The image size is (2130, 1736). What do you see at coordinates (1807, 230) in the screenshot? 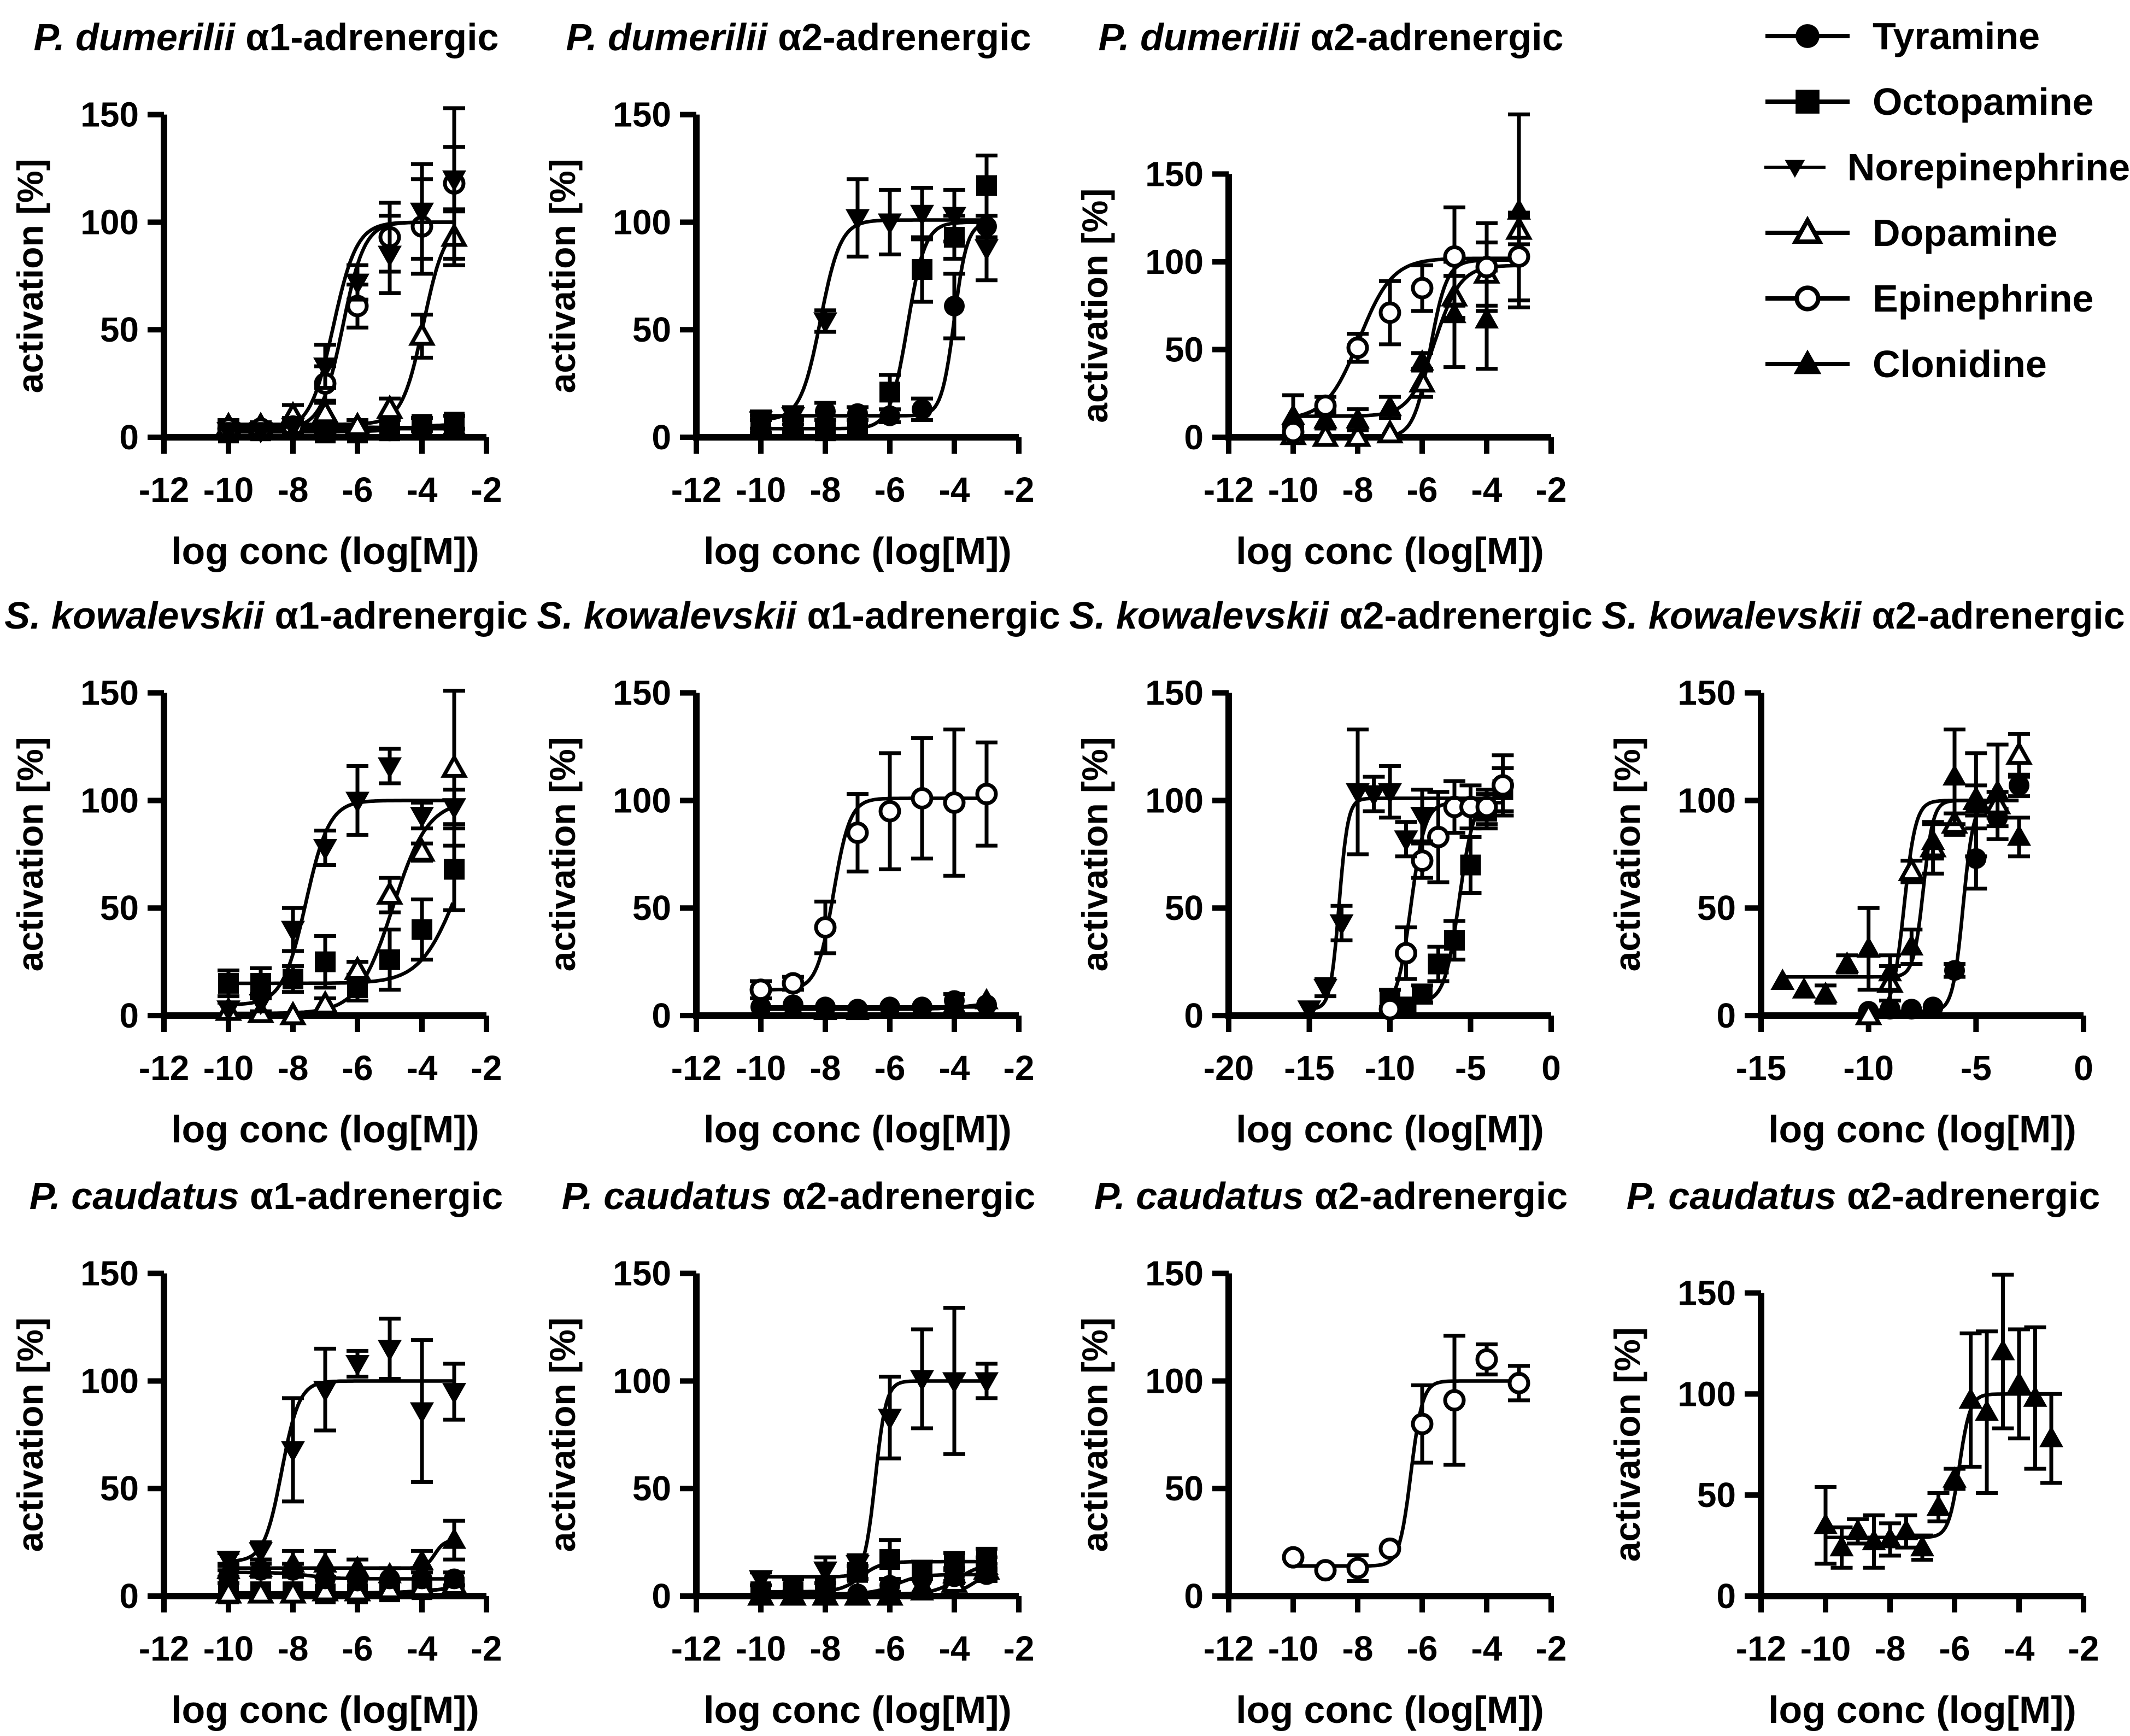
I see `dopamine-marker-icon` at bounding box center [1807, 230].